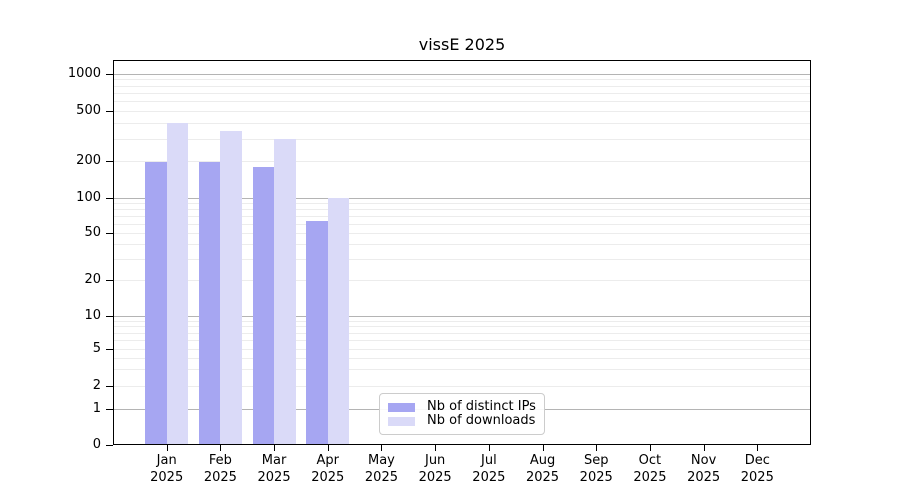 The height and width of the screenshot is (500, 900). What do you see at coordinates (167, 469) in the screenshot?
I see `x-tick-label: Jan 2025` at bounding box center [167, 469].